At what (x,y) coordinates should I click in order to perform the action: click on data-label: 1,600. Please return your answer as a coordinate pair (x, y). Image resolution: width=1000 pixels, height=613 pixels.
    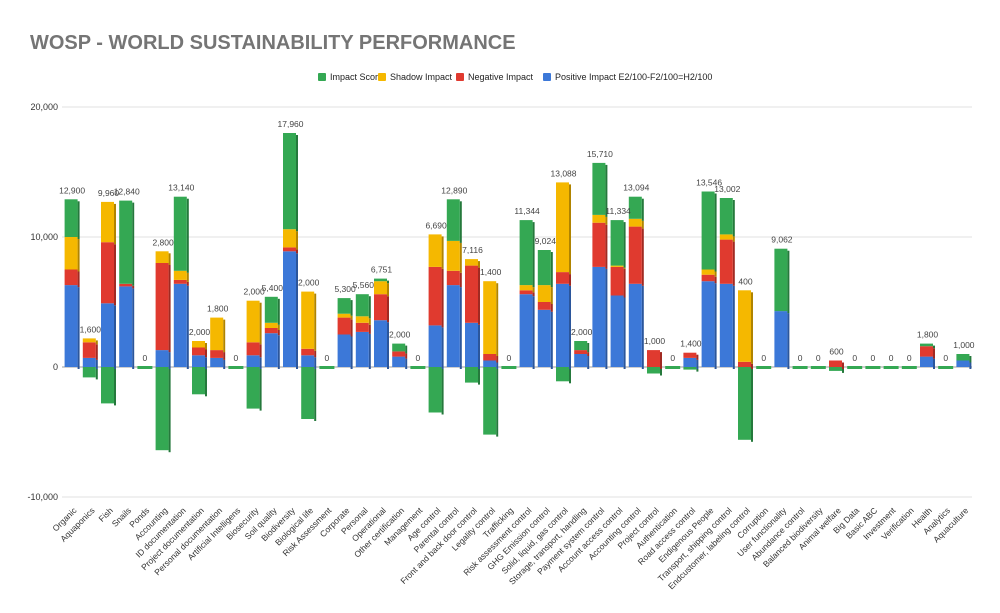
    Looking at the image, I should click on (91, 329).